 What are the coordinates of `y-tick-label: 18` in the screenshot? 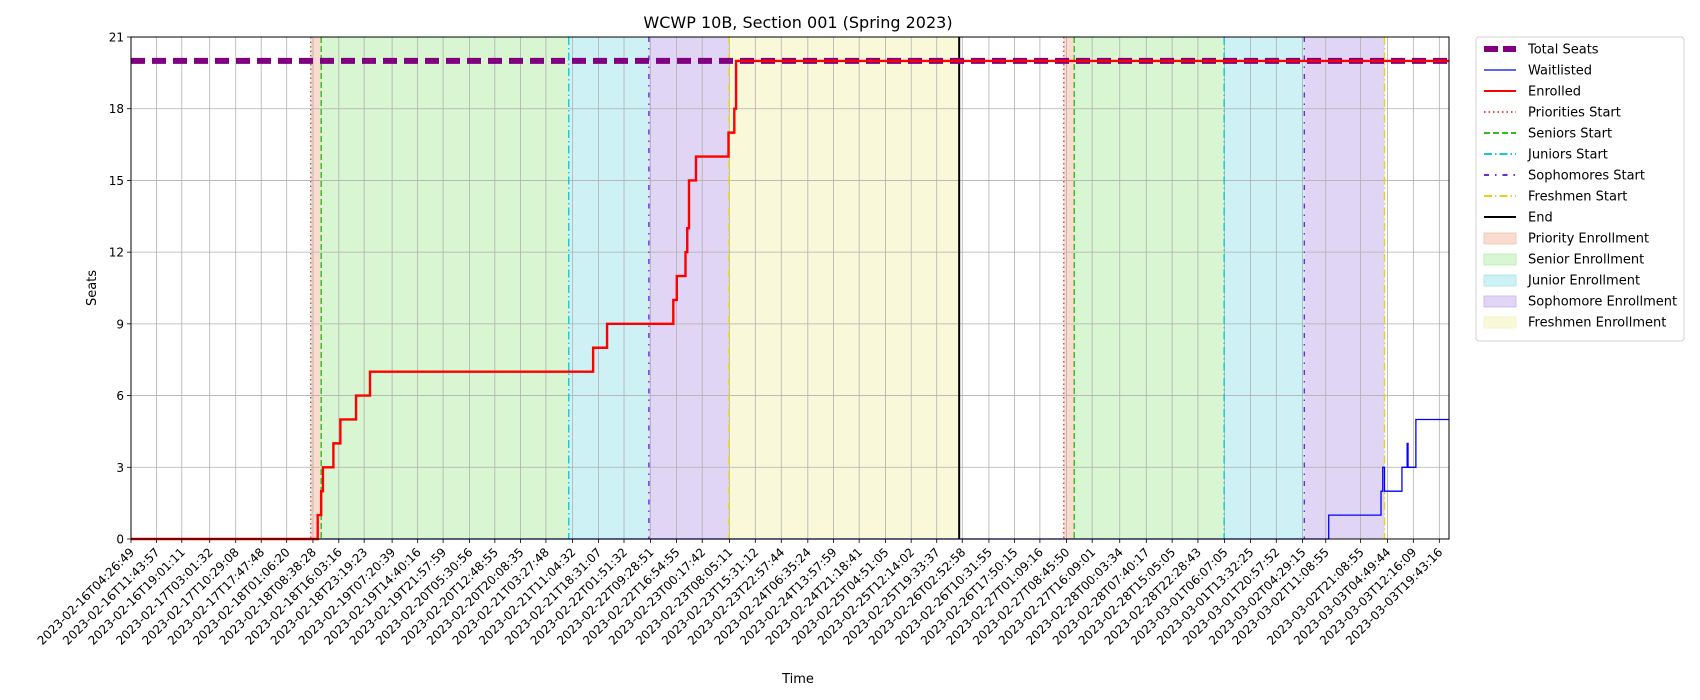 It's located at (116, 109).